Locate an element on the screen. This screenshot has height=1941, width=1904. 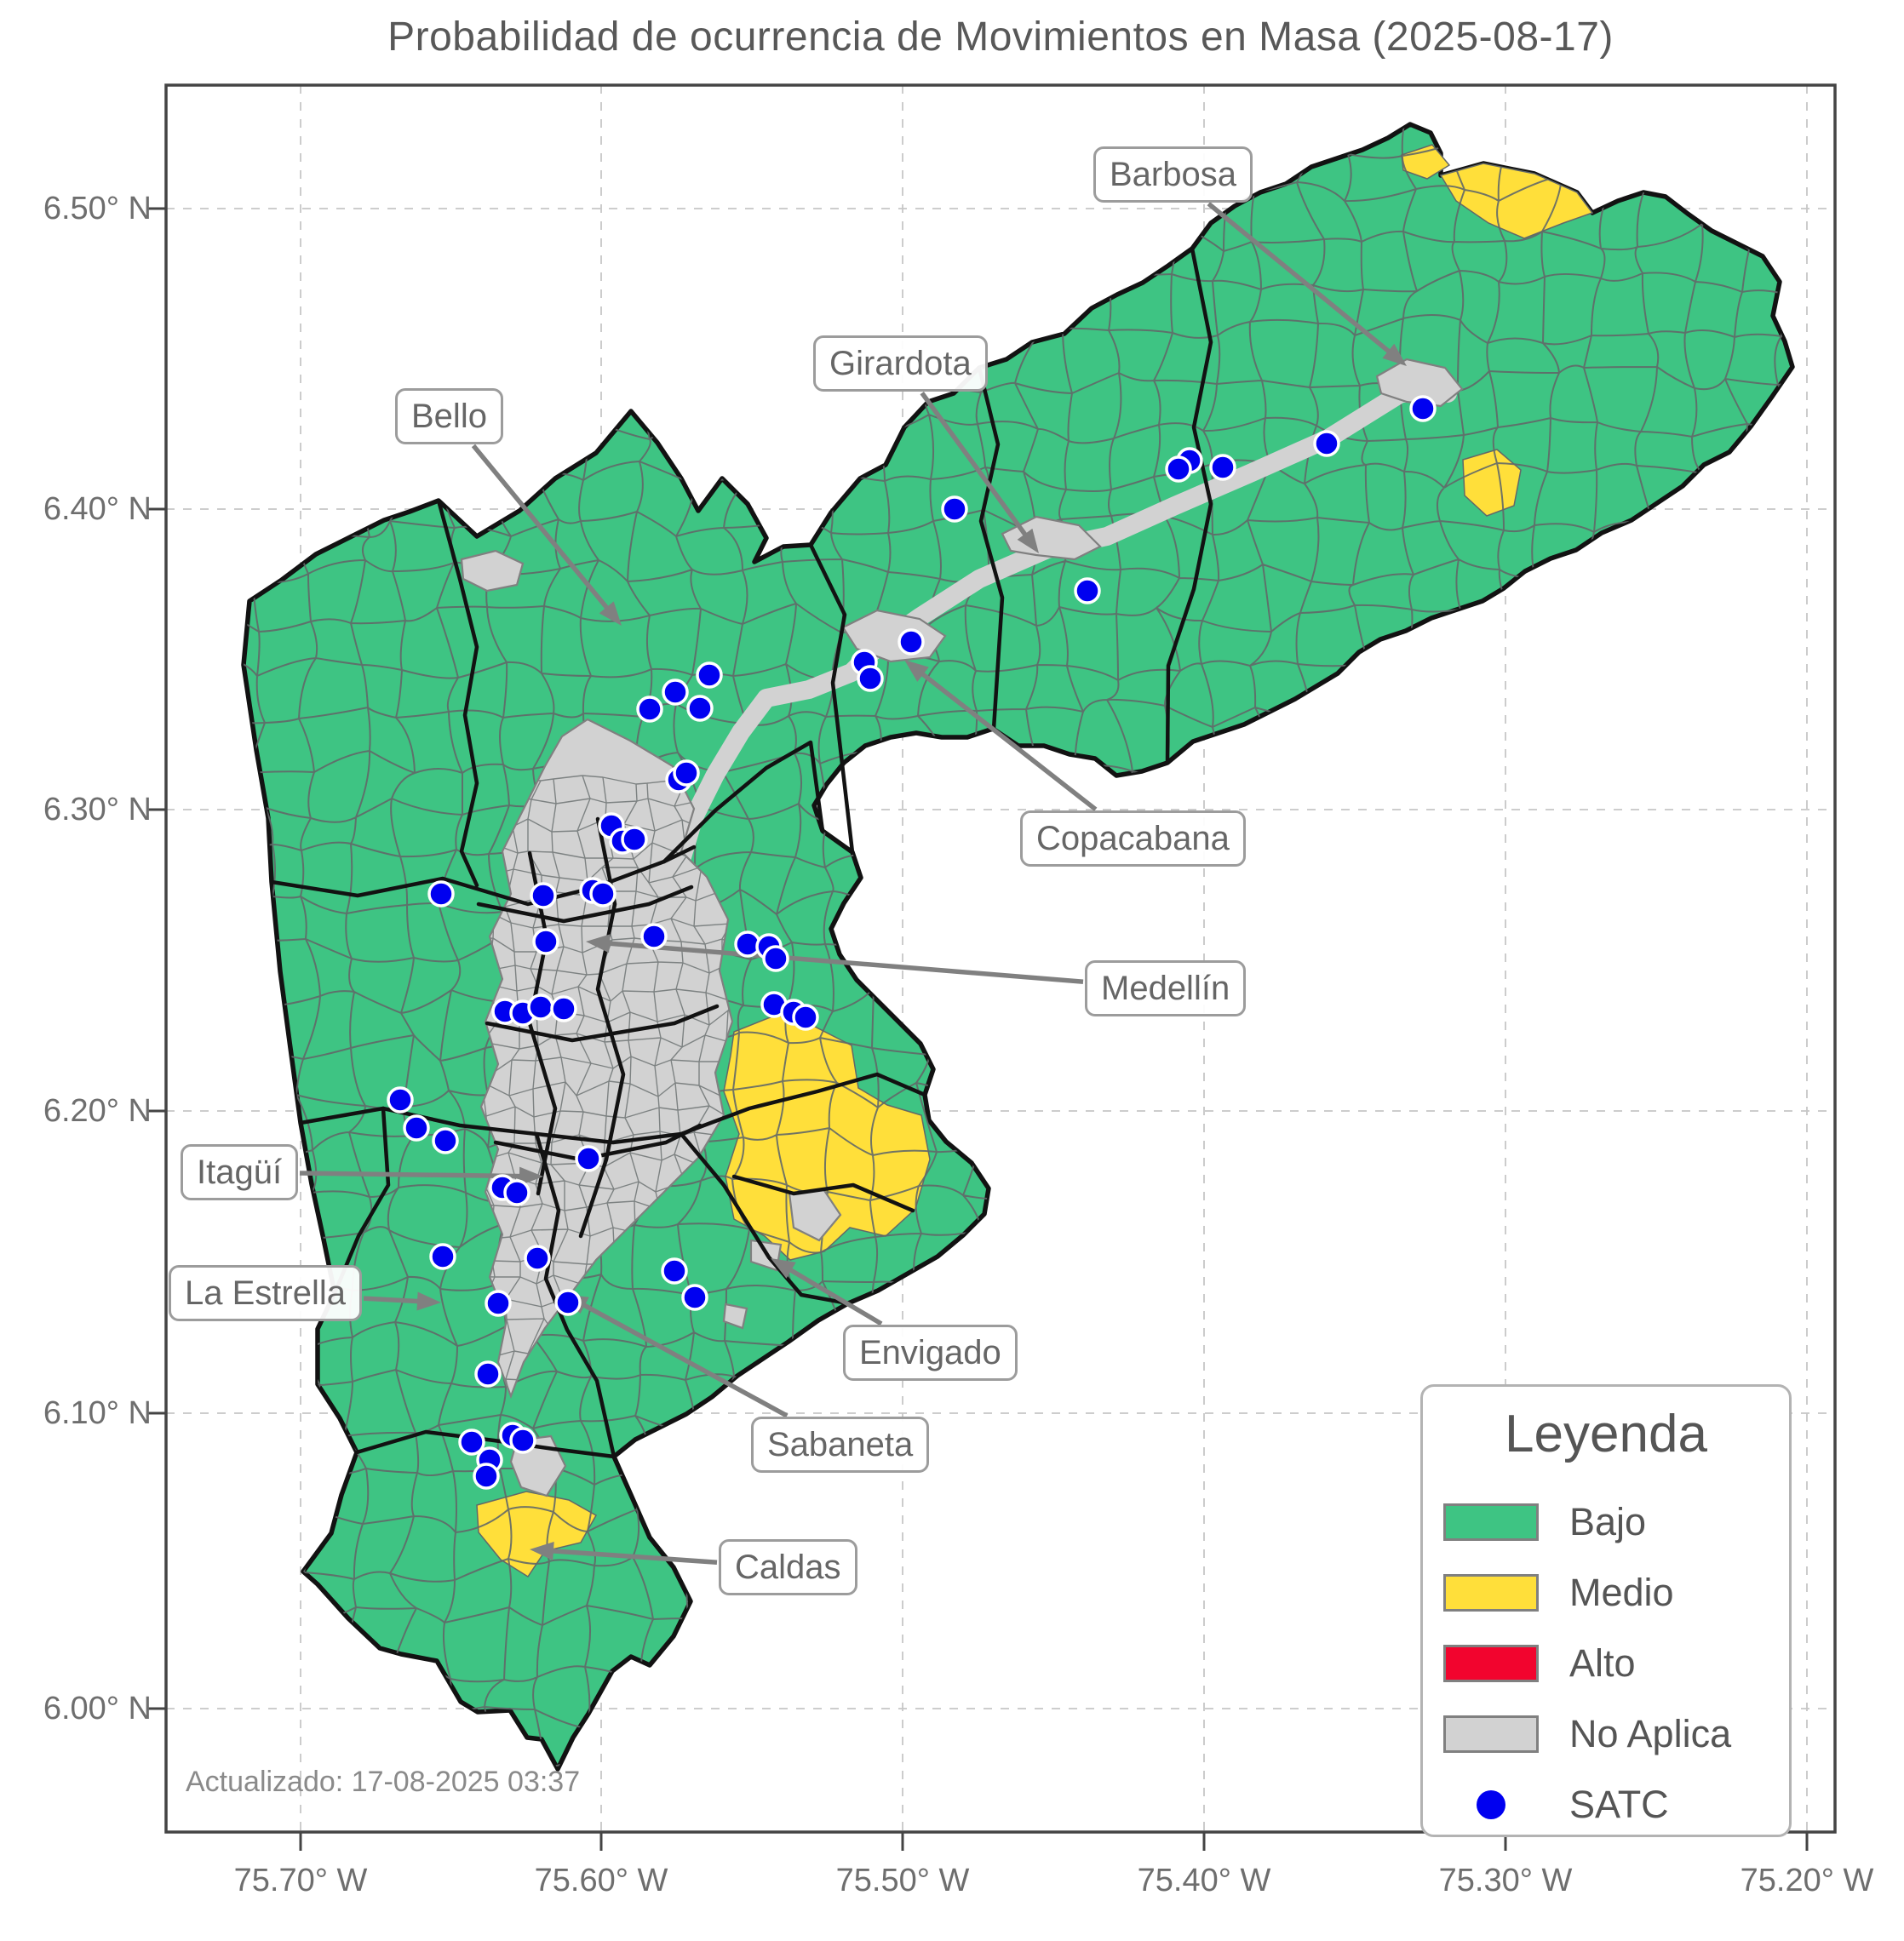
map-label-girardota: Girardota is located at coordinates (900, 363).